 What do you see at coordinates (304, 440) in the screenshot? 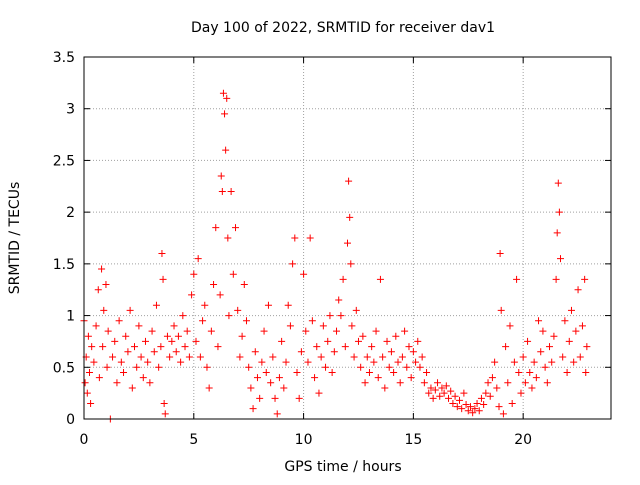
I see `x-tick-label: 10` at bounding box center [304, 440].